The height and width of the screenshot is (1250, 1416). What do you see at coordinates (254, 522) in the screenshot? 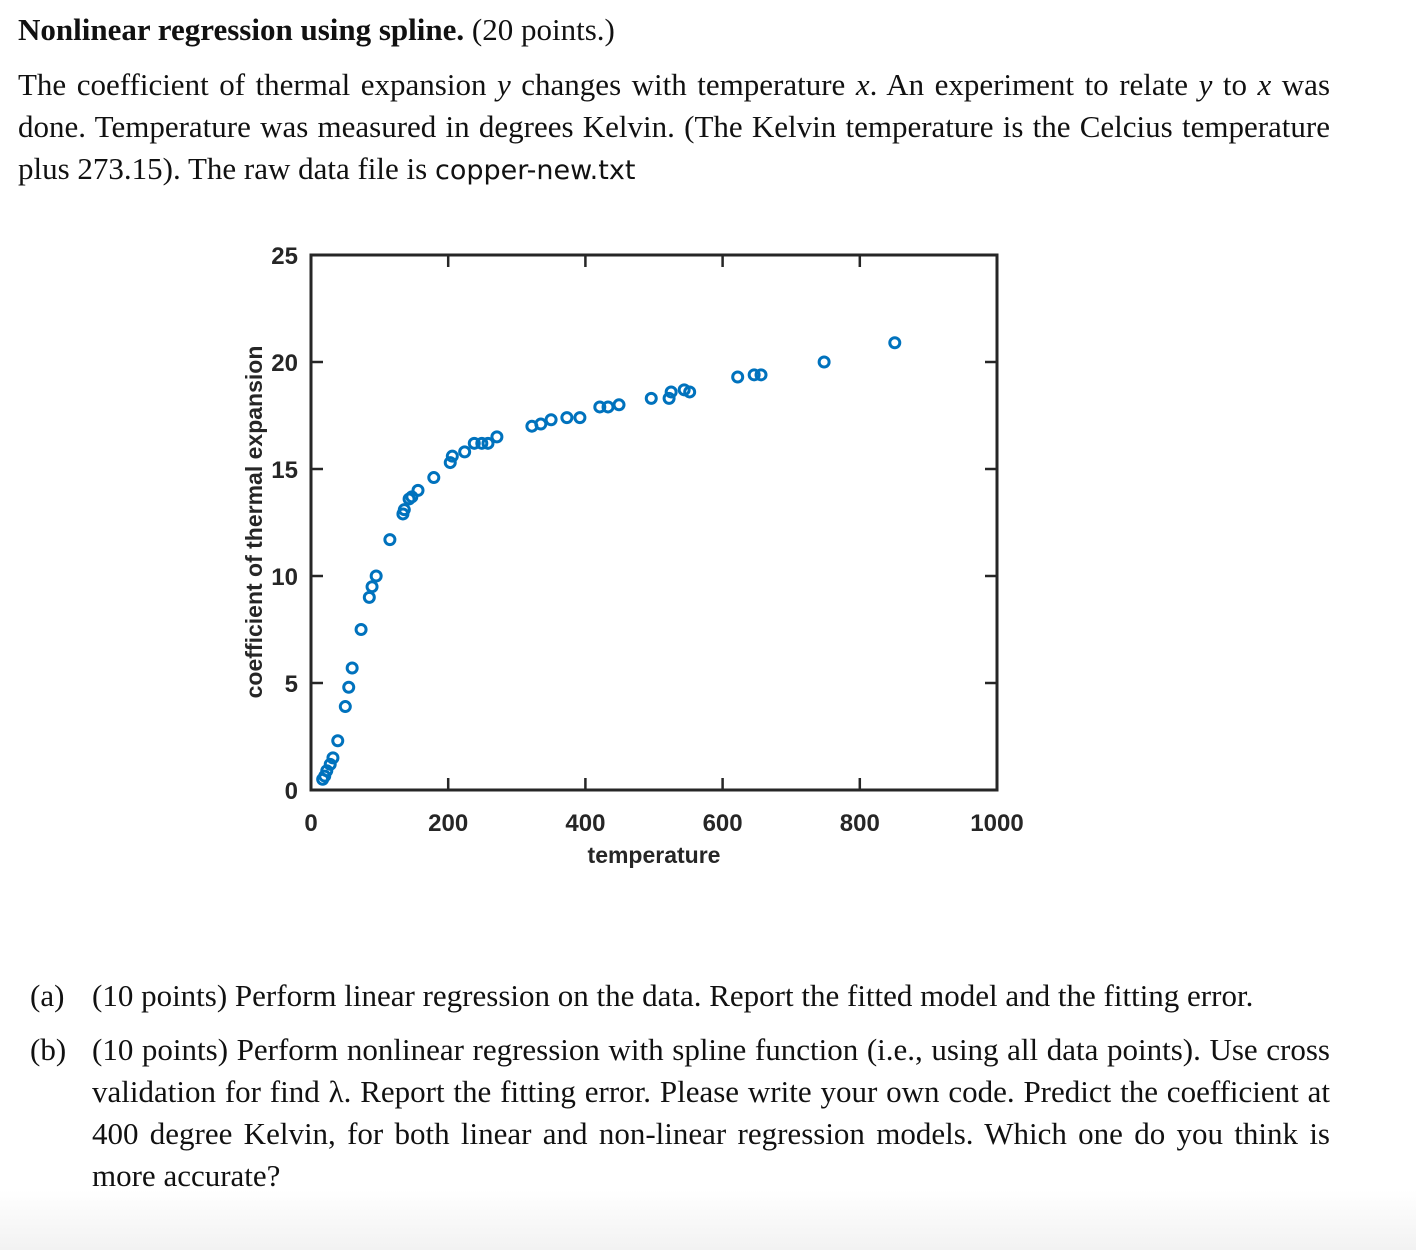
I see `y-axis-label: coefficient of thermal expansion` at bounding box center [254, 522].